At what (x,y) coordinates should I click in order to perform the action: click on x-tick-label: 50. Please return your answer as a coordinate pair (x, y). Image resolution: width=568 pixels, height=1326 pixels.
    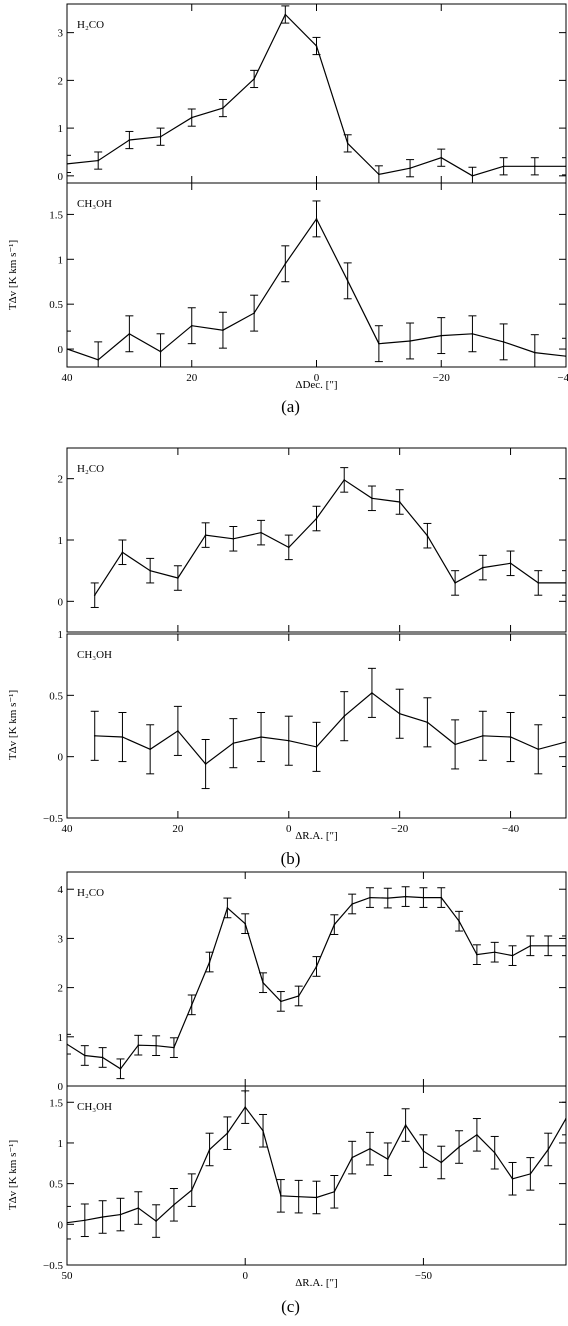
    Looking at the image, I should click on (68, 1276).